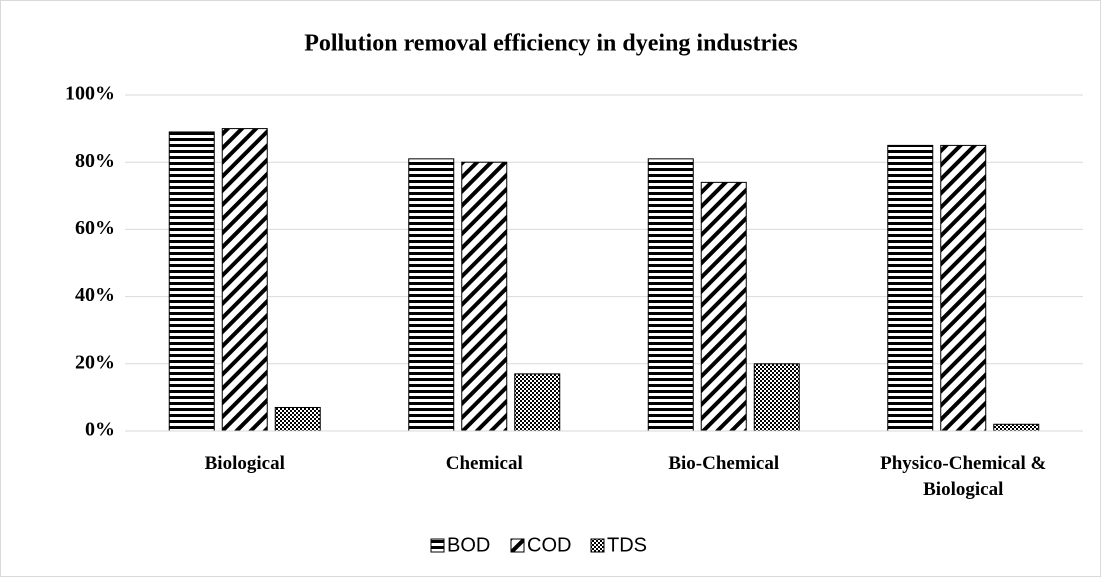 This screenshot has height=578, width=1102. I want to click on y-tick-label: 80%, so click(95, 161).